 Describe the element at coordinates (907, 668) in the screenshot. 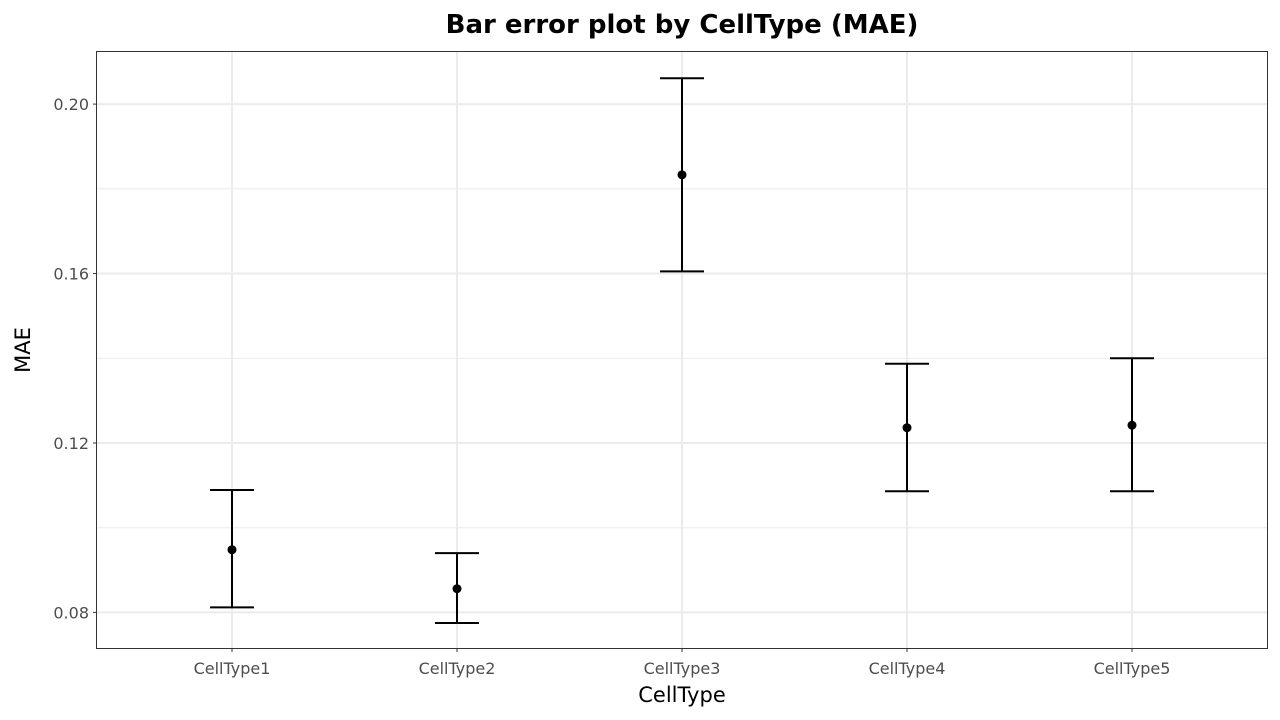

I see `x-tick-label: CellType4` at that location.